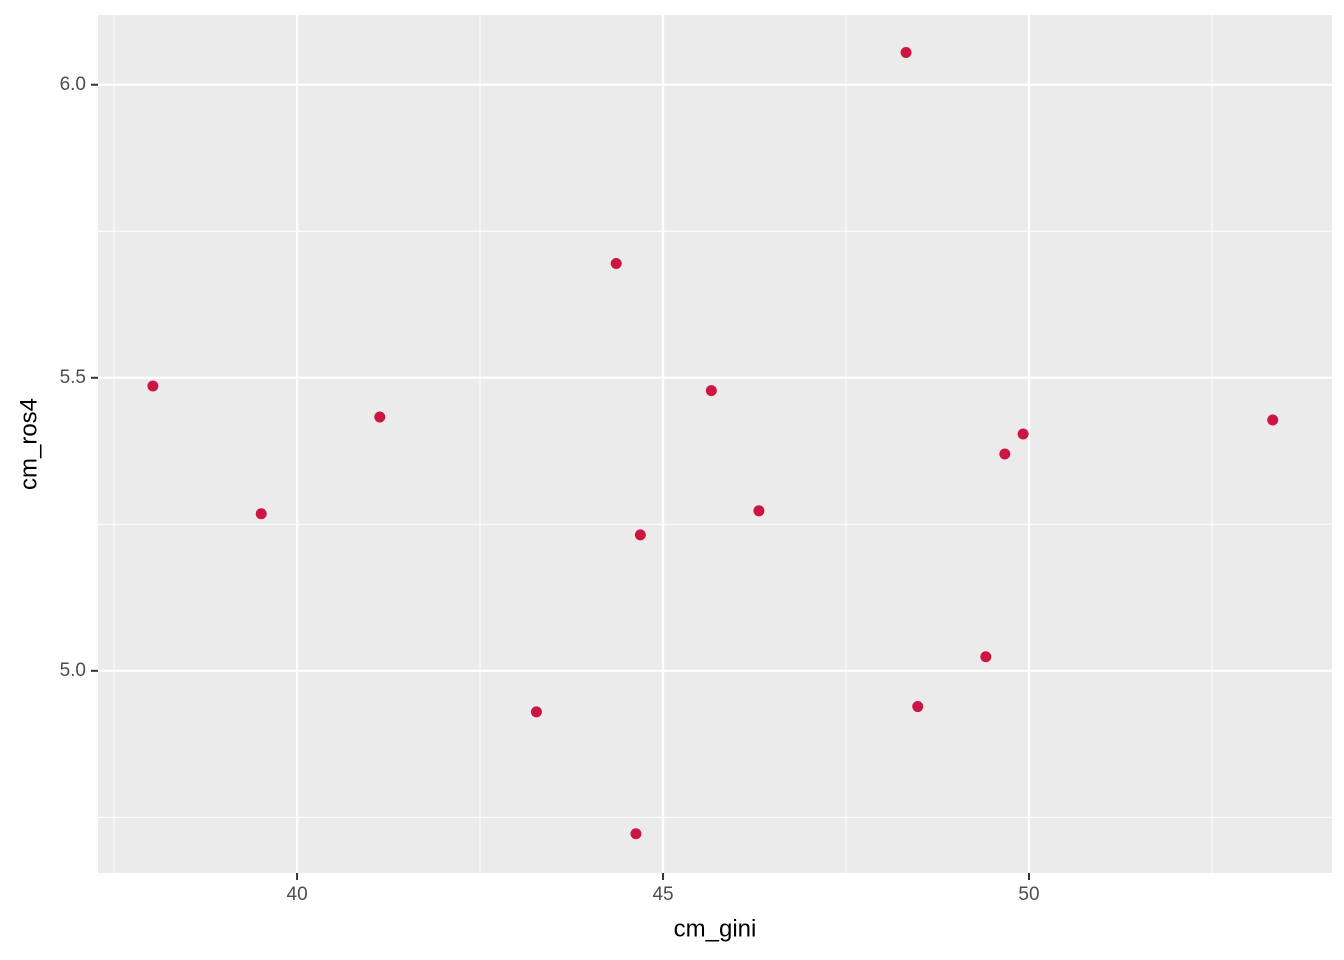  I want to click on y-axis-title: cm_ros4, so click(28, 444).